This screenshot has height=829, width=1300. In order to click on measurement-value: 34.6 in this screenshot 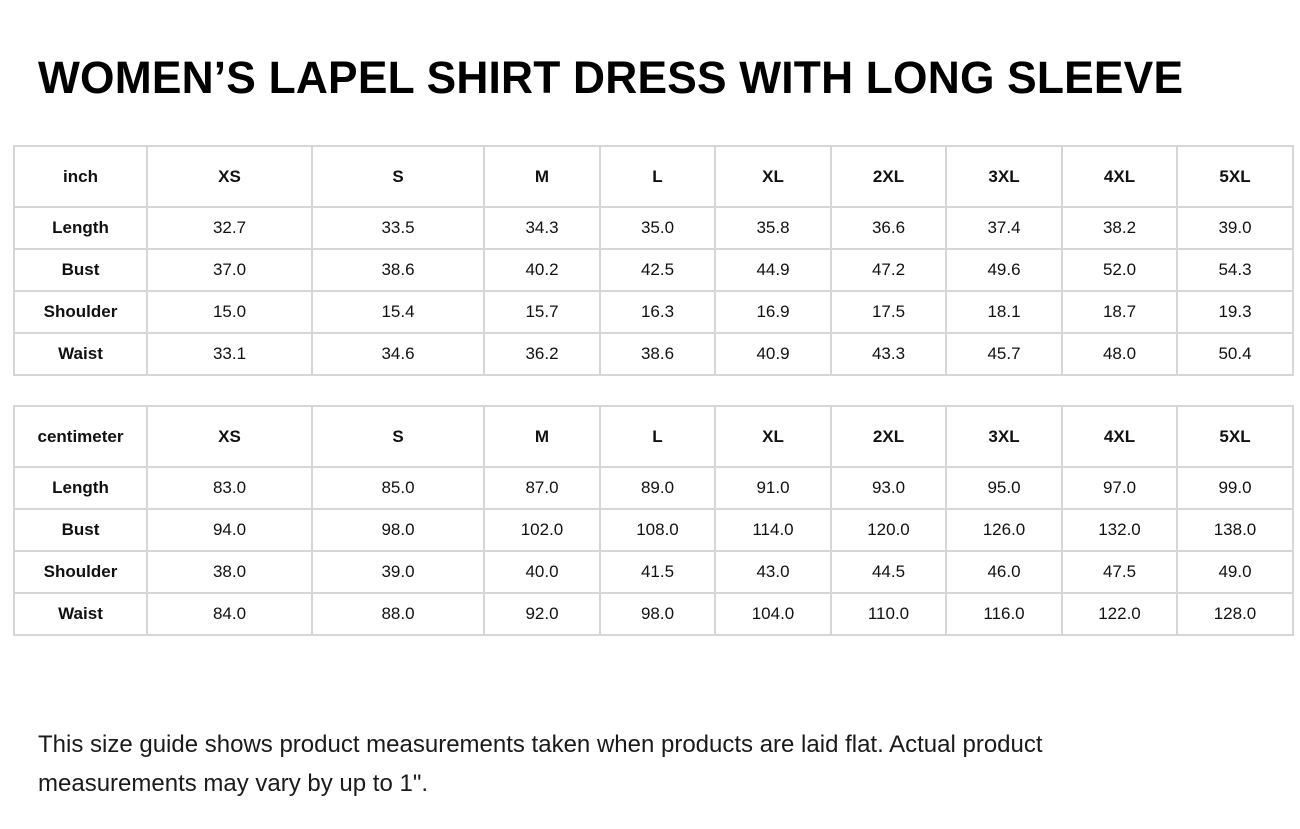, I will do `click(398, 354)`.